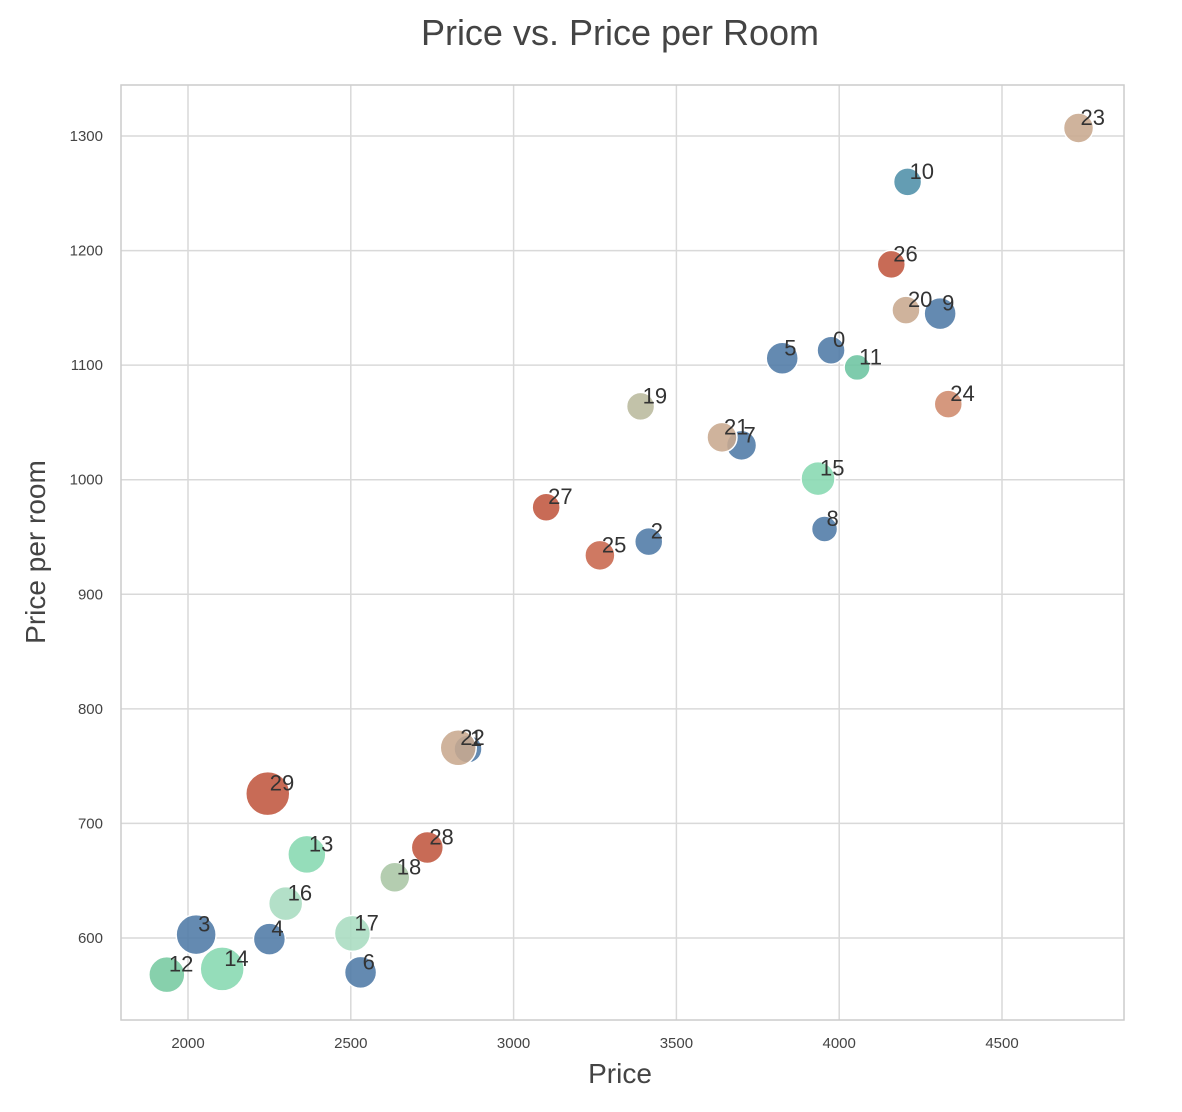  I want to click on point-label: 1, so click(476, 738).